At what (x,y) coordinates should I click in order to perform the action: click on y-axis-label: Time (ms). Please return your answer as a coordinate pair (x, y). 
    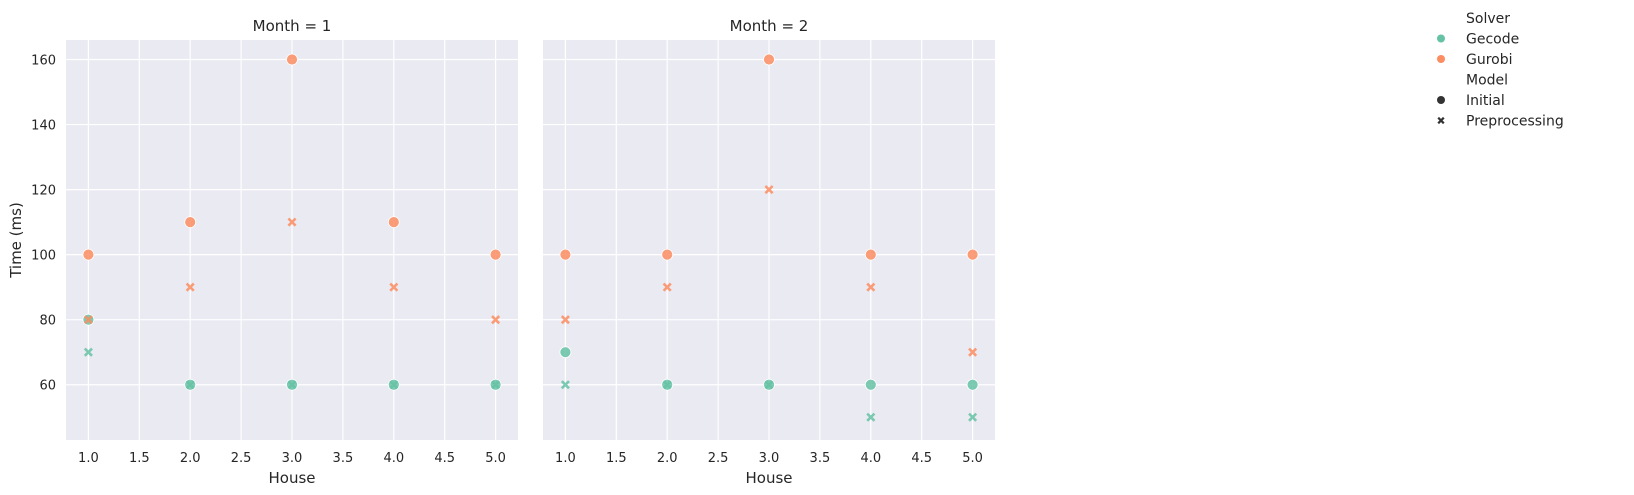
    Looking at the image, I should click on (16, 240).